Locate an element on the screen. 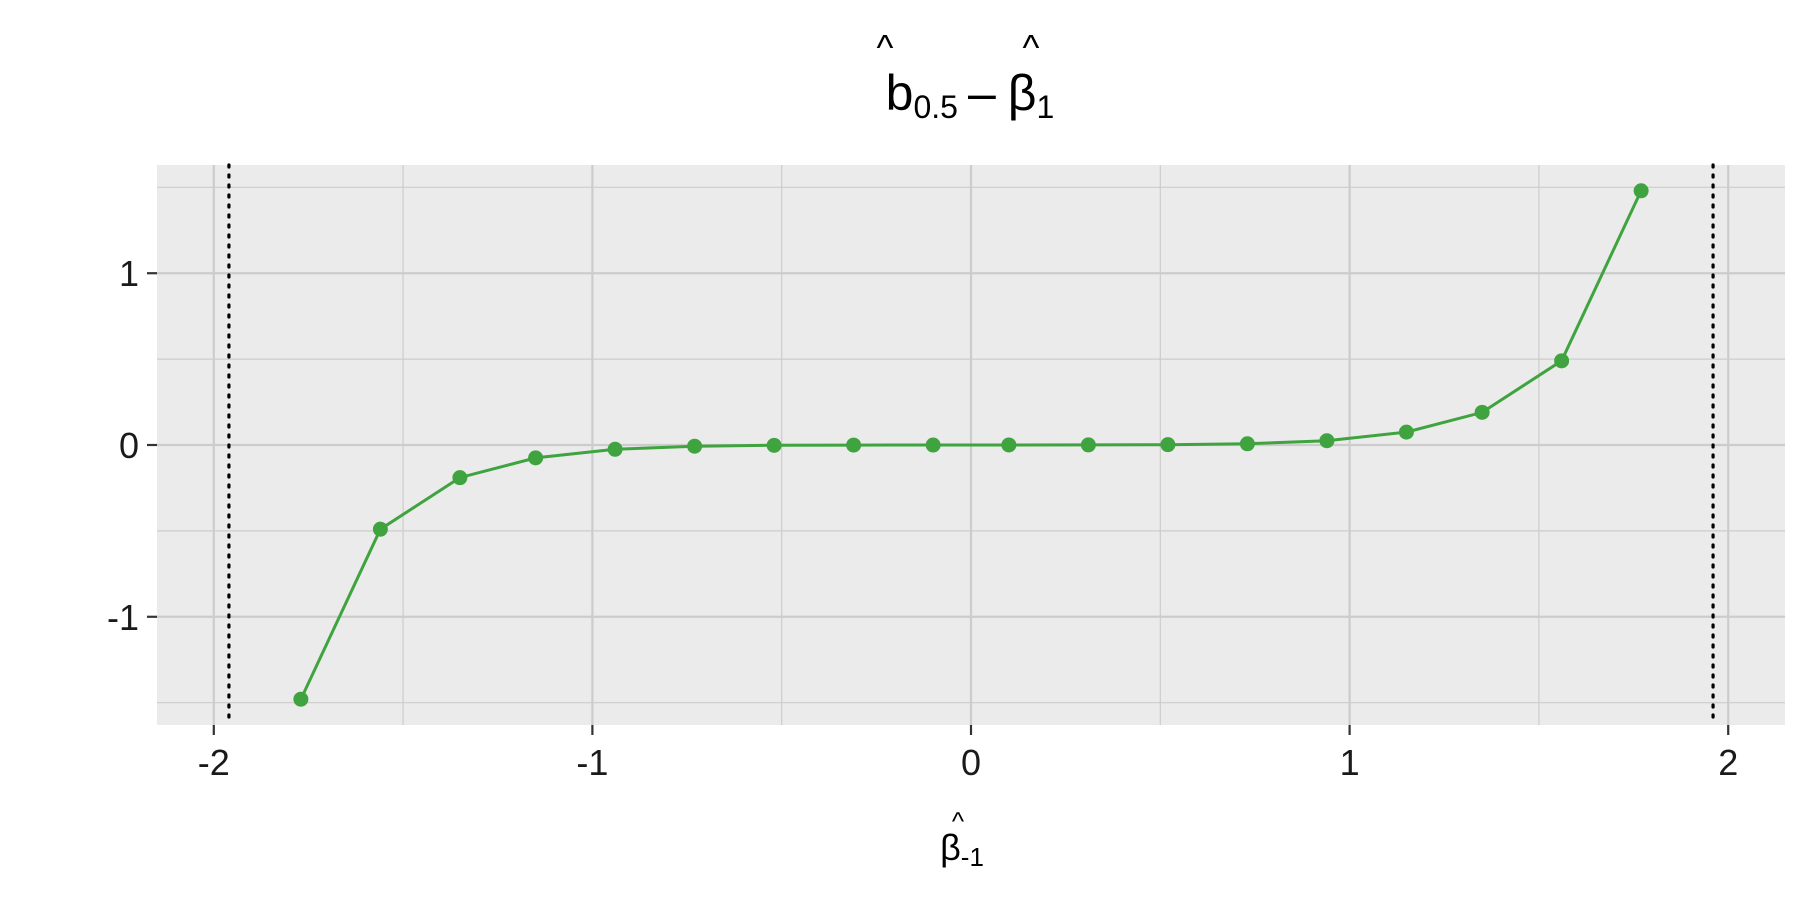 The height and width of the screenshot is (900, 1800). x-label-subscript: -1 is located at coordinates (972, 857).